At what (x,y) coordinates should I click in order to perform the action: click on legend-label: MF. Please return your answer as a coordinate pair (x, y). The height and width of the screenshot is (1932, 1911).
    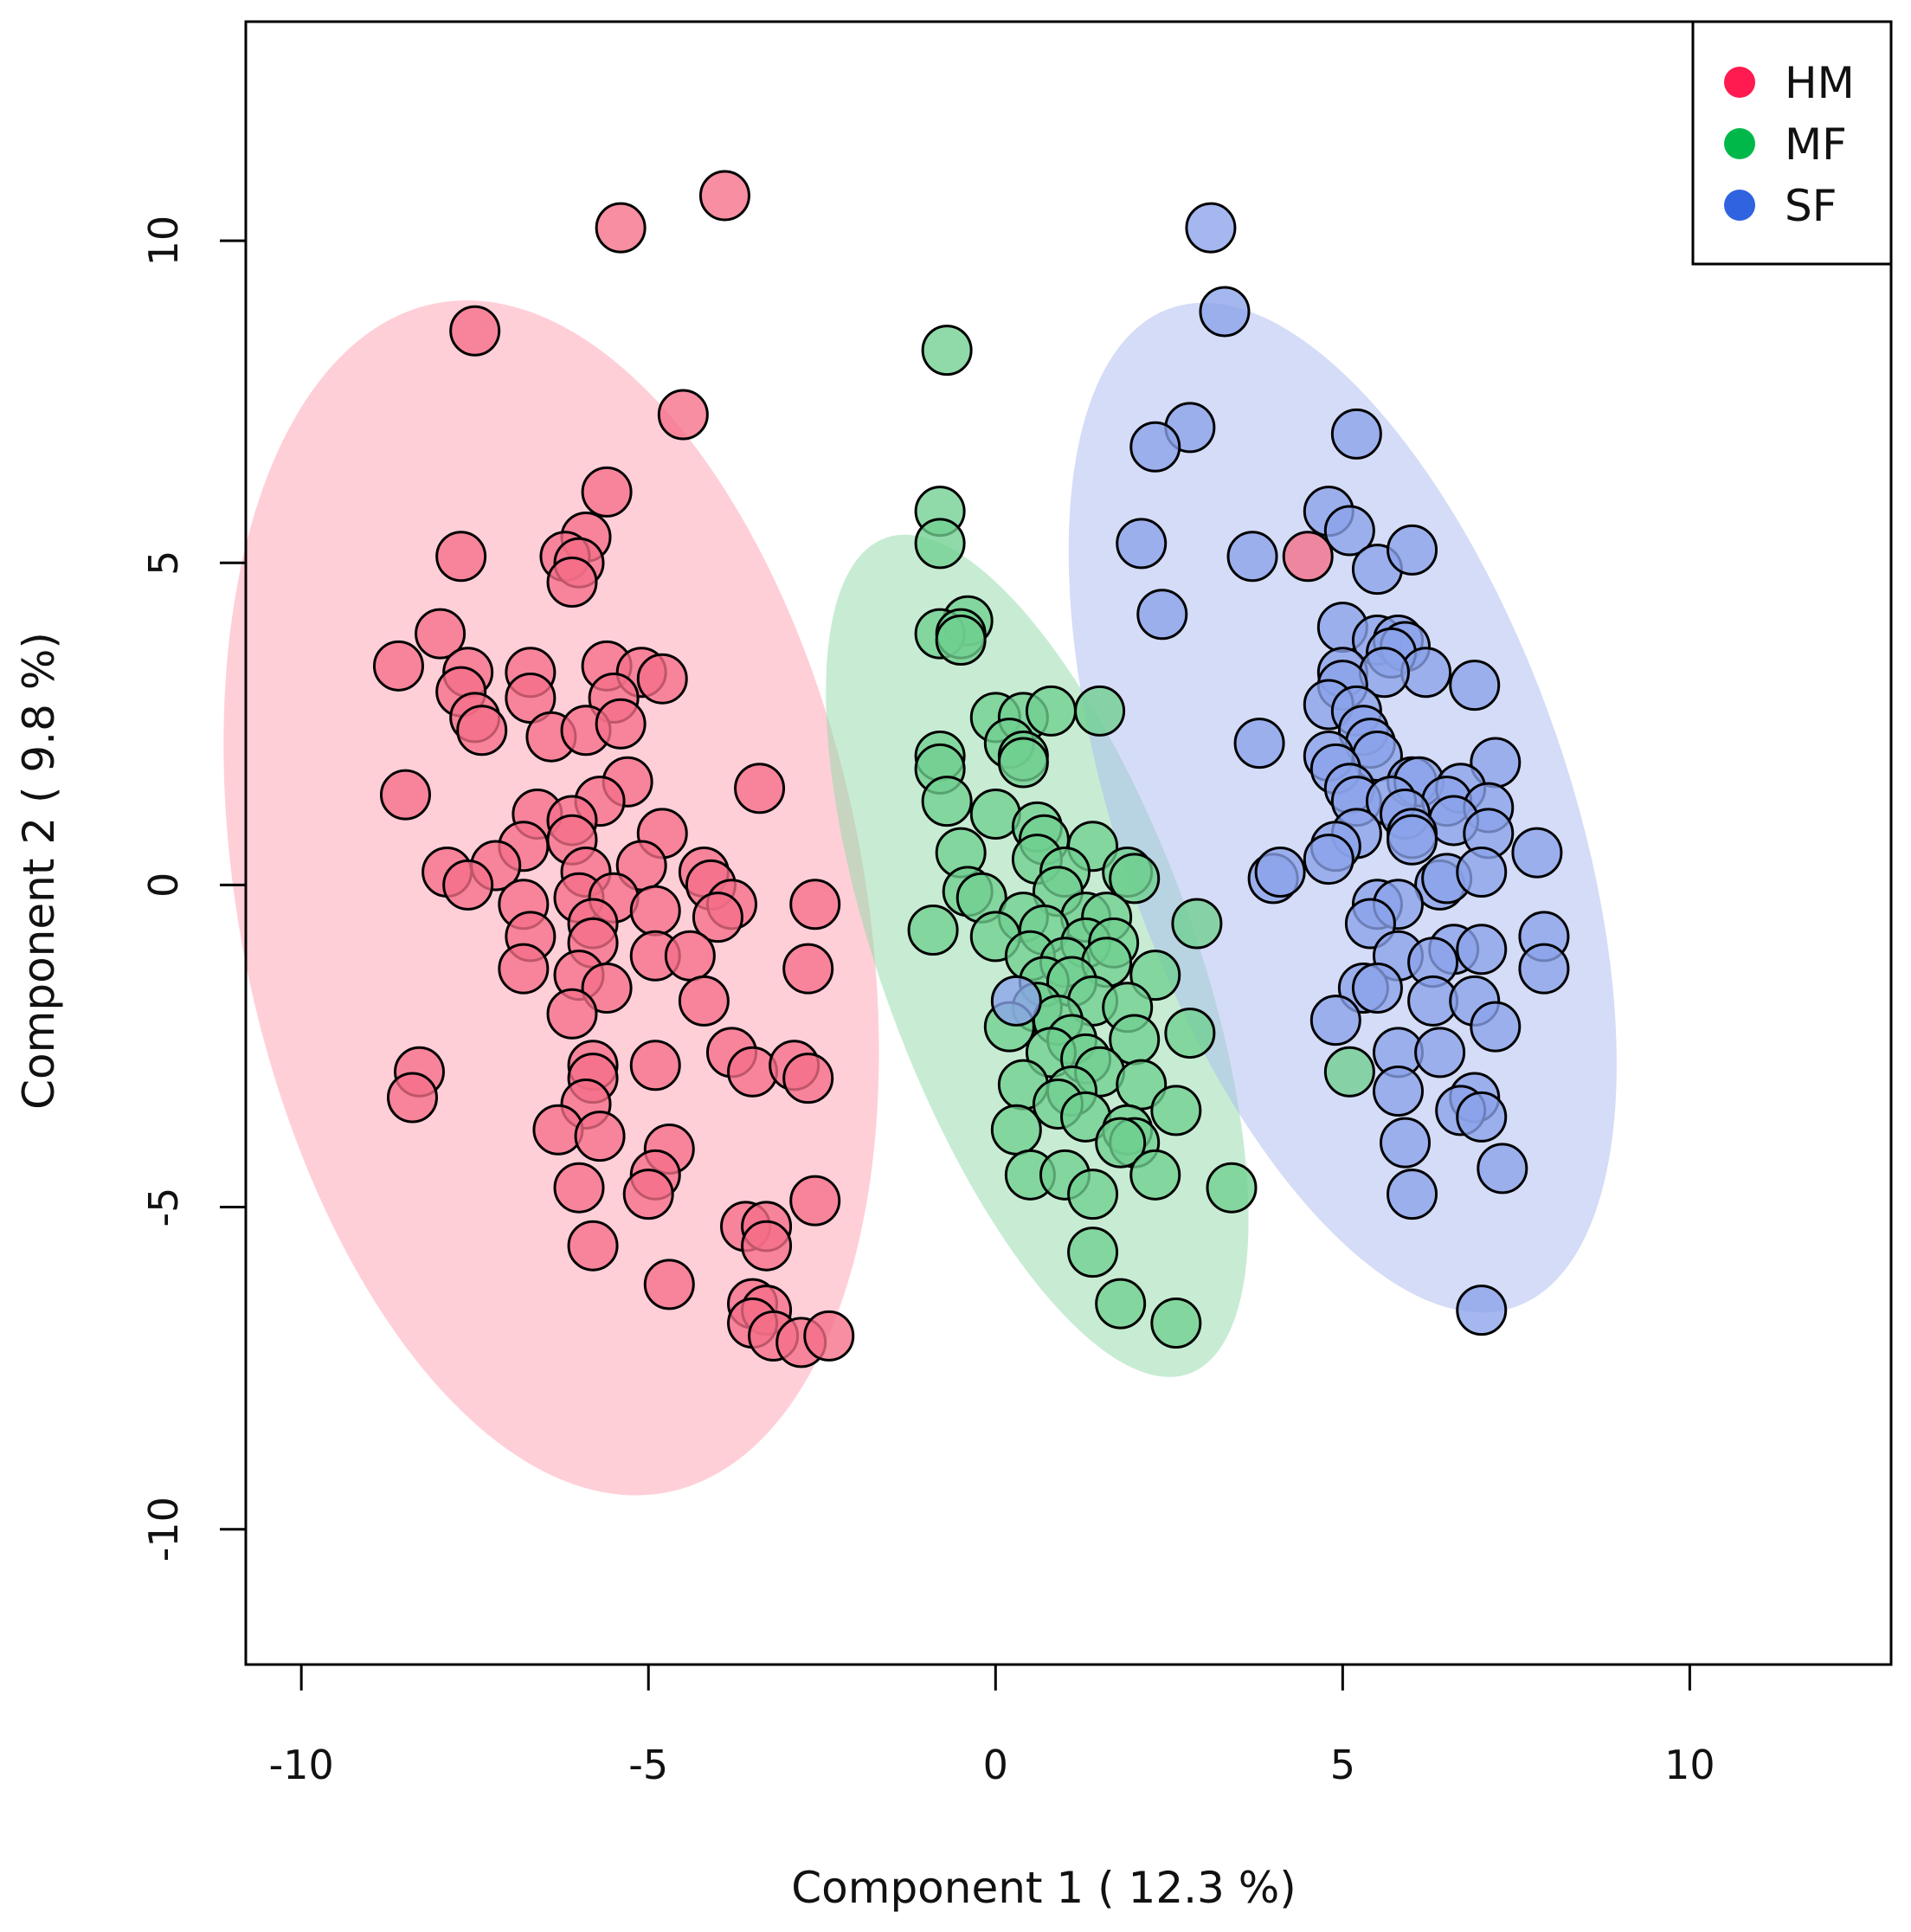
    Looking at the image, I should click on (1816, 144).